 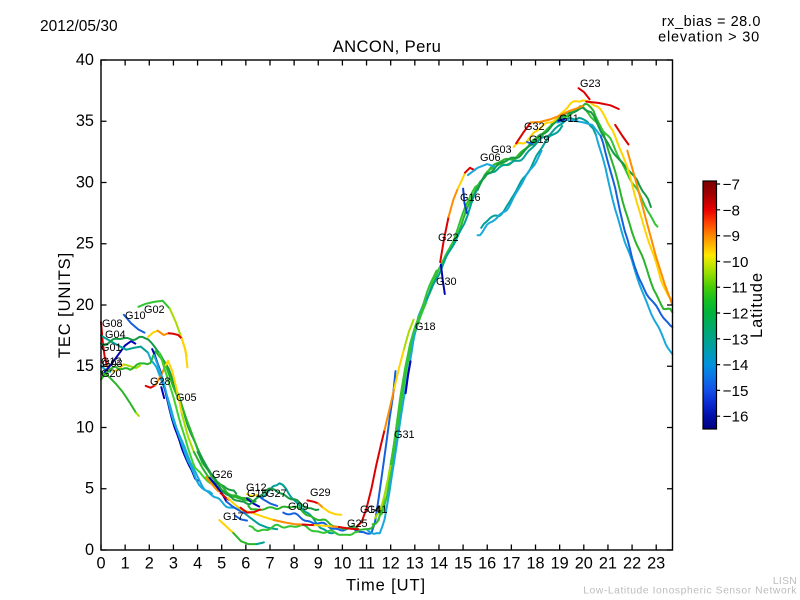 What do you see at coordinates (511, 564) in the screenshot?
I see `svg-text: 17` at bounding box center [511, 564].